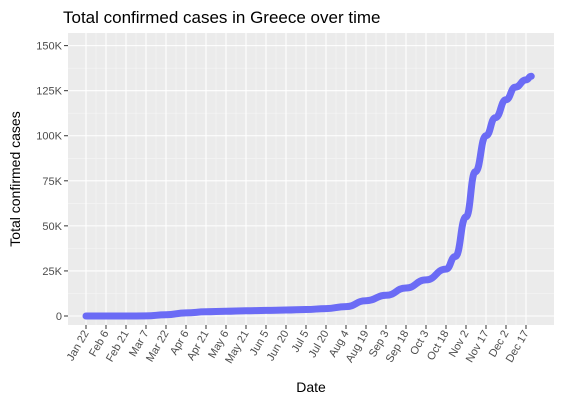 Image resolution: width=562 pixels, height=401 pixels. I want to click on x-tick-label: Jul 20, so click(319, 344).